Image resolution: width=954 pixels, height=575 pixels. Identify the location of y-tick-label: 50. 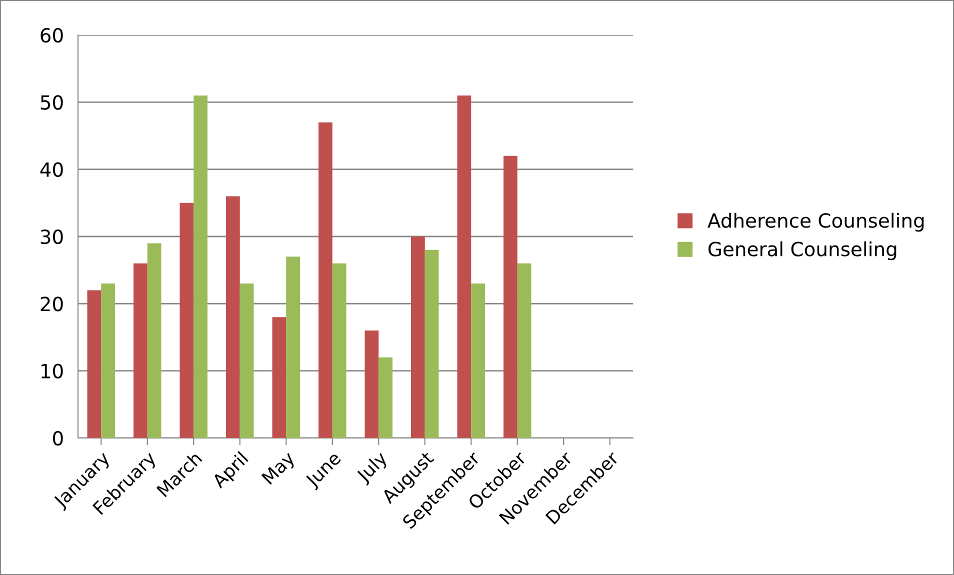
(51, 102).